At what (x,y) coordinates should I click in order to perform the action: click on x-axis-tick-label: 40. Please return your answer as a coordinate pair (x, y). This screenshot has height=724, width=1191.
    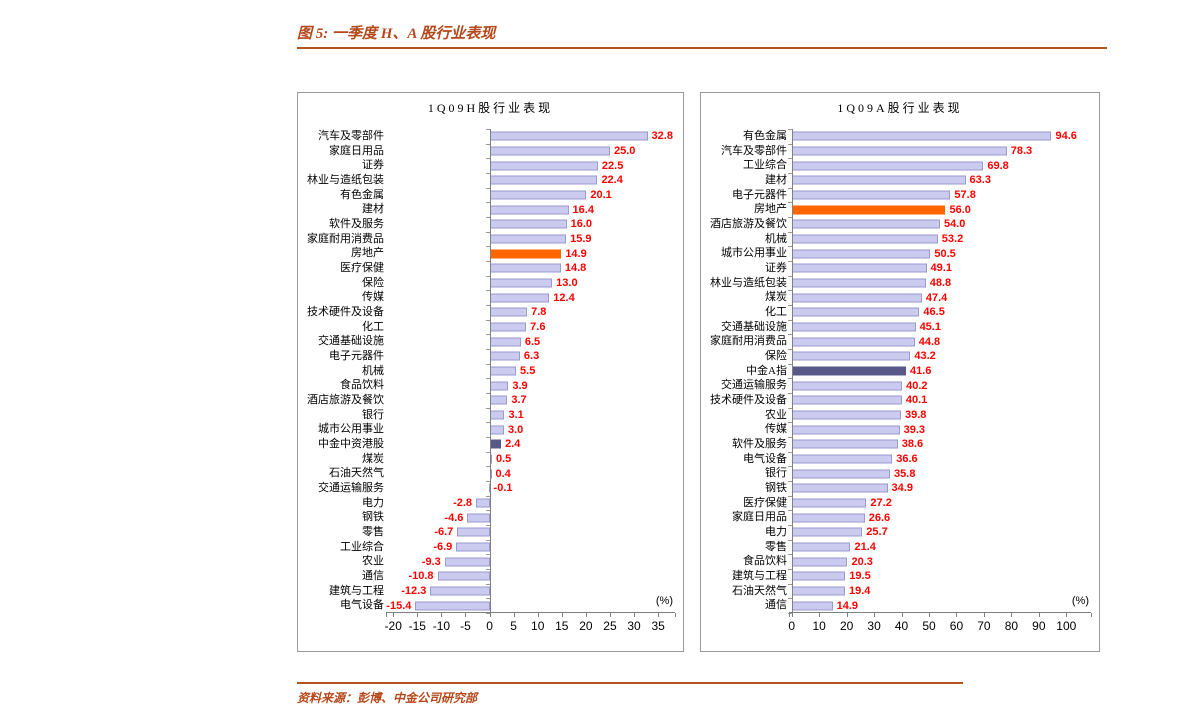
    Looking at the image, I should click on (901, 626).